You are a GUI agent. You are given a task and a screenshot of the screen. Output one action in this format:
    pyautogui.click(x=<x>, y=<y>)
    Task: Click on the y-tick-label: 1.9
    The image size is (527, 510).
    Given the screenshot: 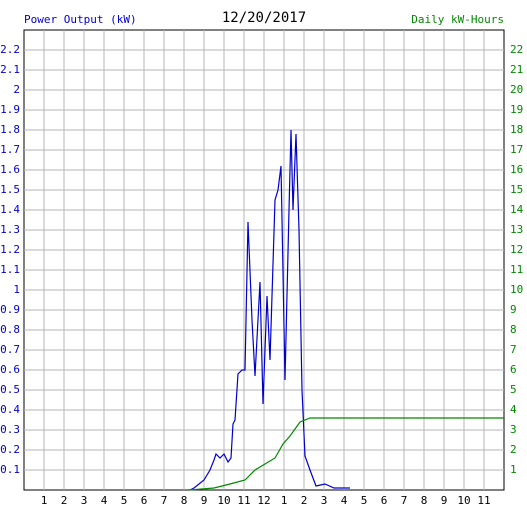 What is the action you would take?
    pyautogui.click(x=10, y=109)
    